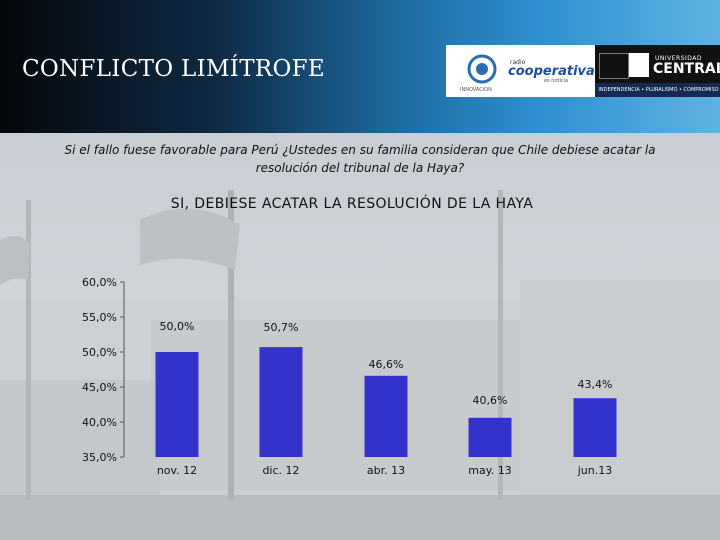  I want to click on institution-logo-caption: INNOVACION, so click(476, 90).